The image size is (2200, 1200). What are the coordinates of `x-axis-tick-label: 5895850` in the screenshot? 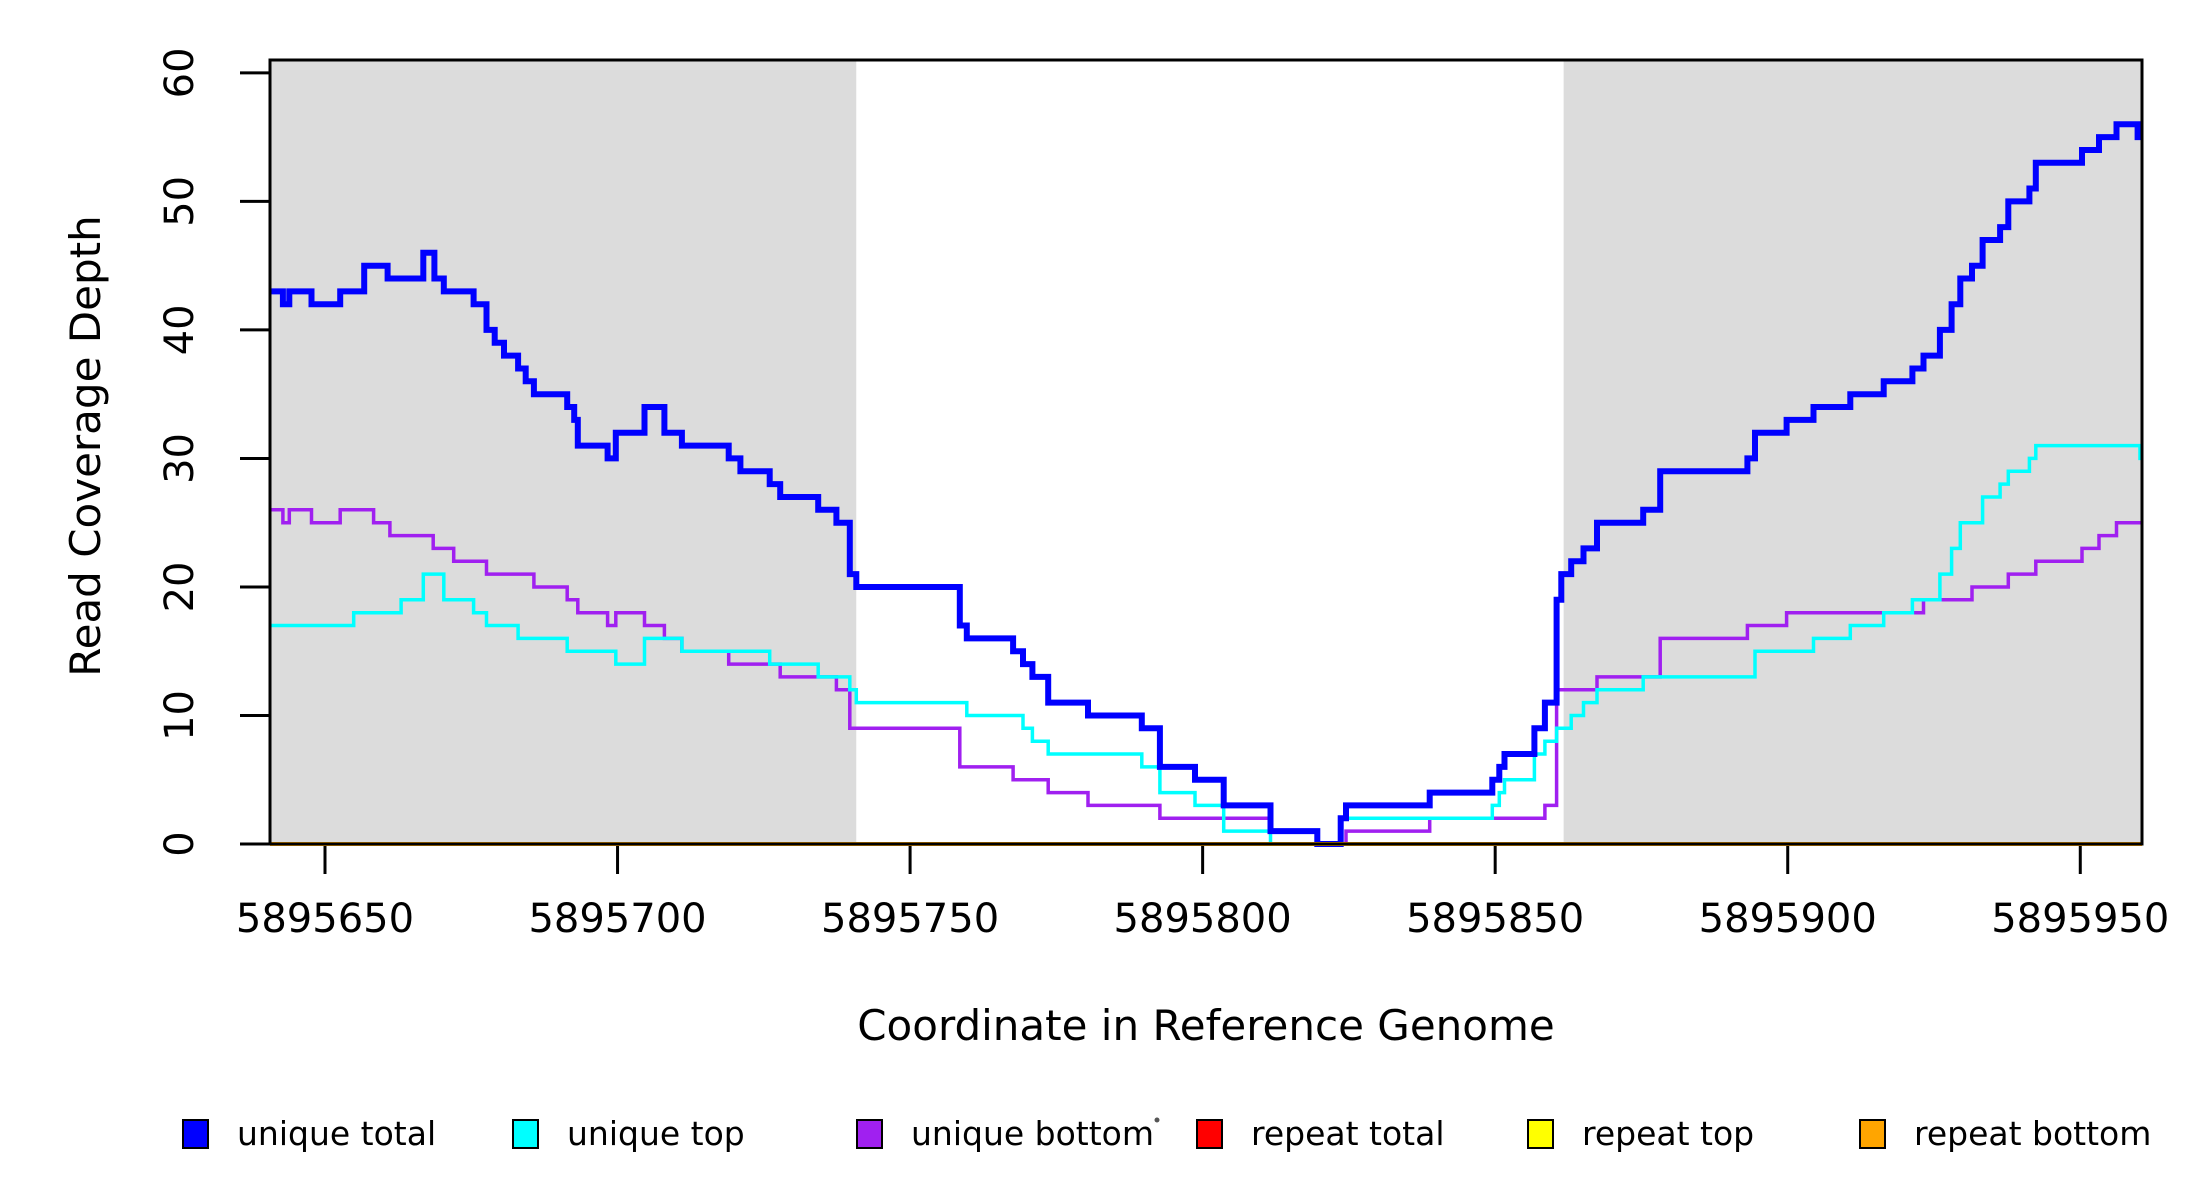 It's located at (1495, 919).